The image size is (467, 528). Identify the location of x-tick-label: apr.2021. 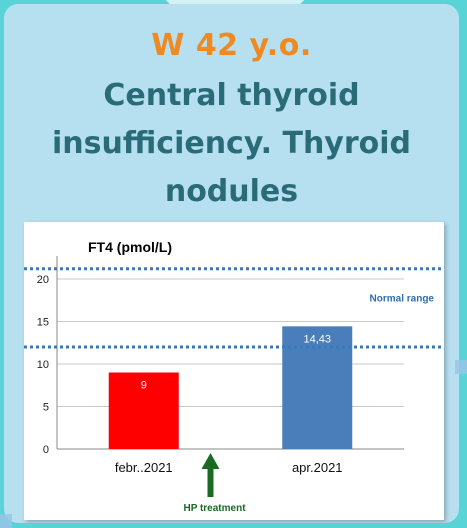
(317, 467).